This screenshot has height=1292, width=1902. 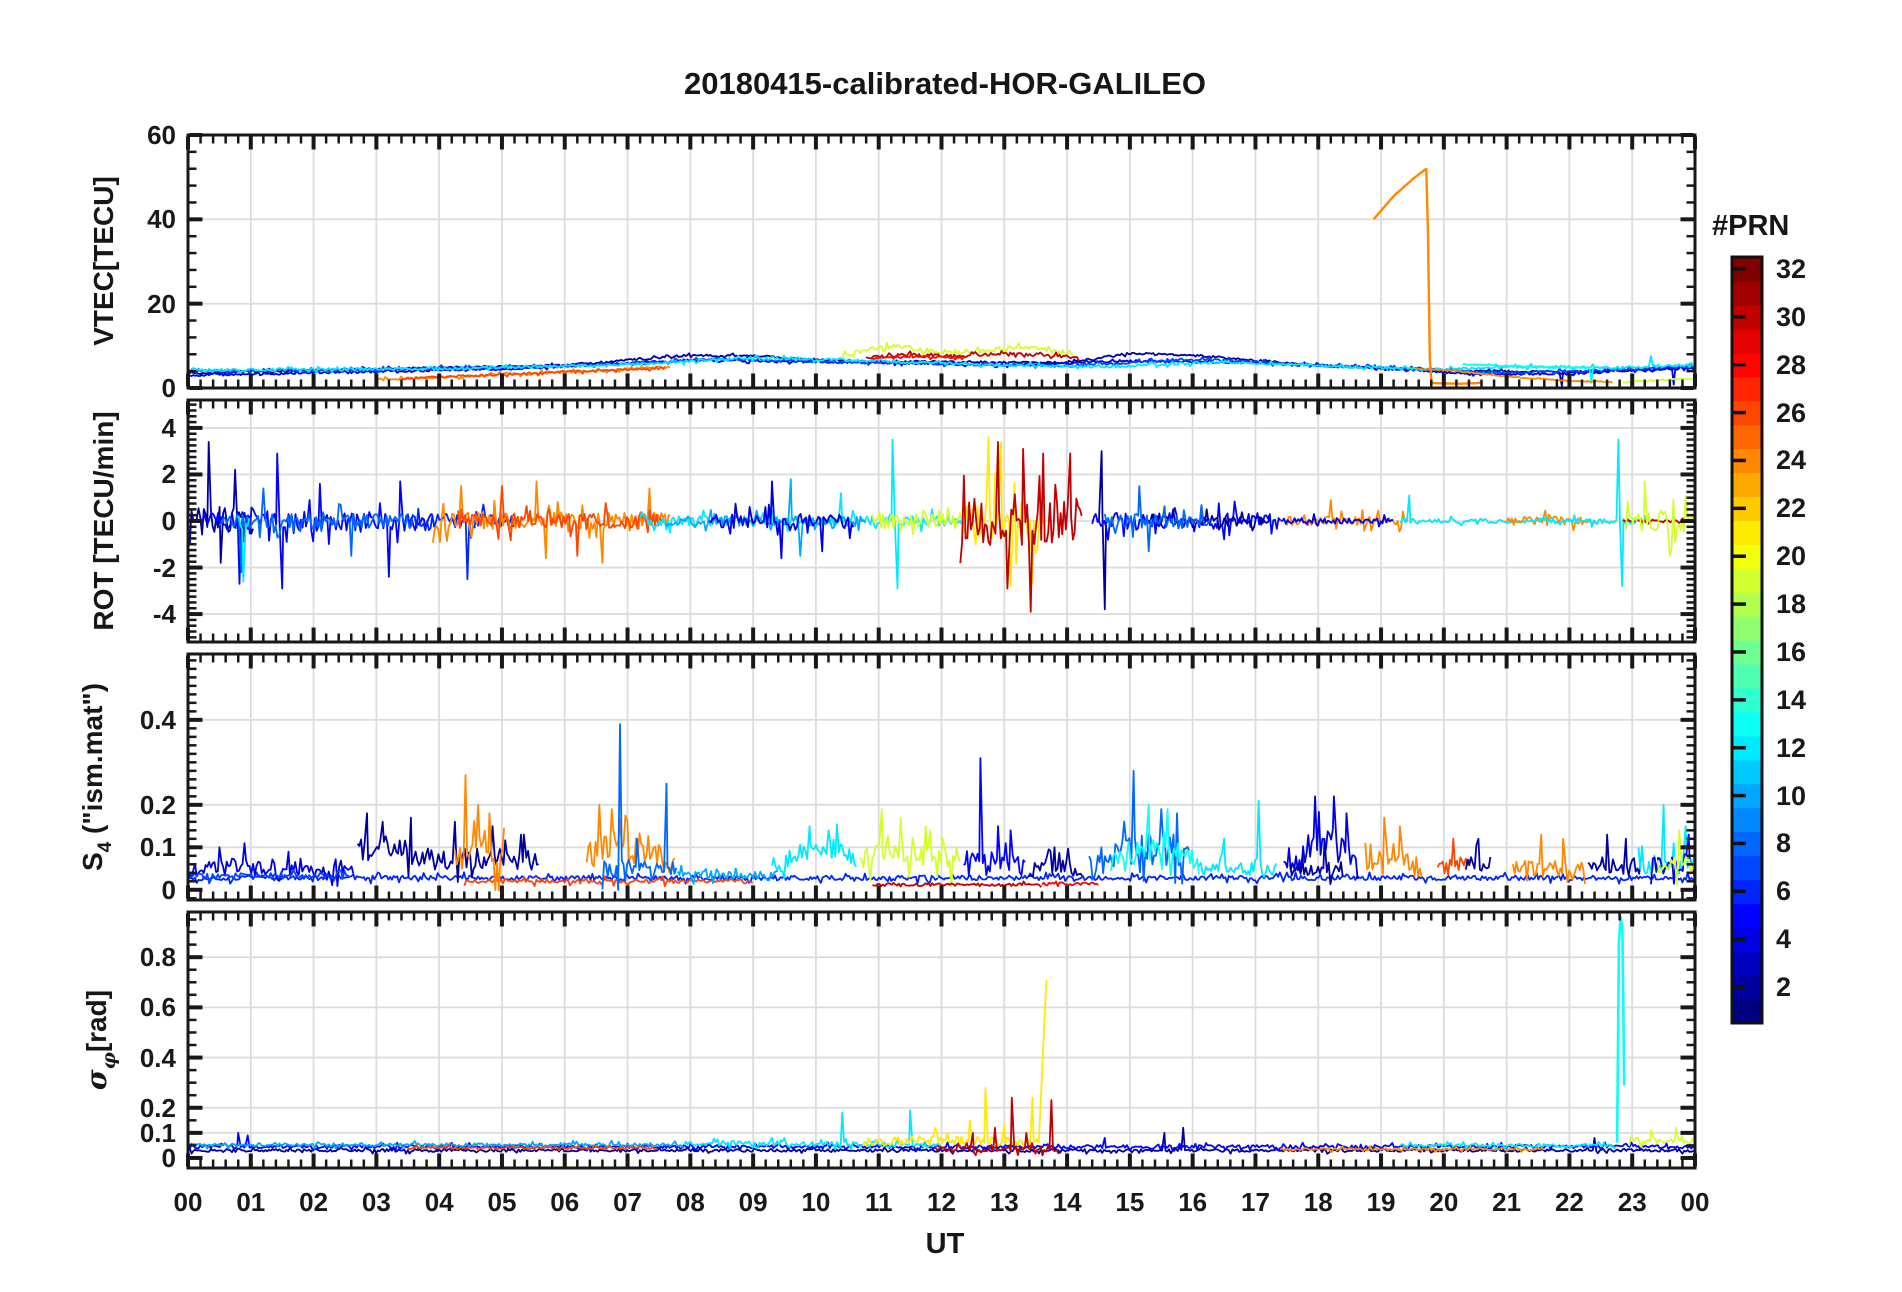 I want to click on x-axis-label: UT, so click(x=945, y=1244).